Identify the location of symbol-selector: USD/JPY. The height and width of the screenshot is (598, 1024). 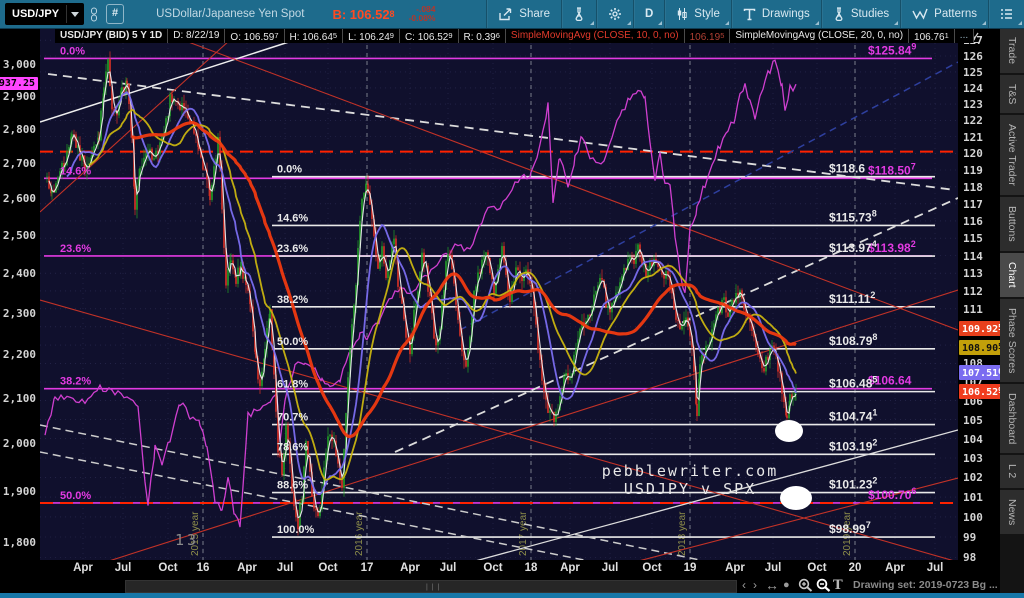
(44, 14).